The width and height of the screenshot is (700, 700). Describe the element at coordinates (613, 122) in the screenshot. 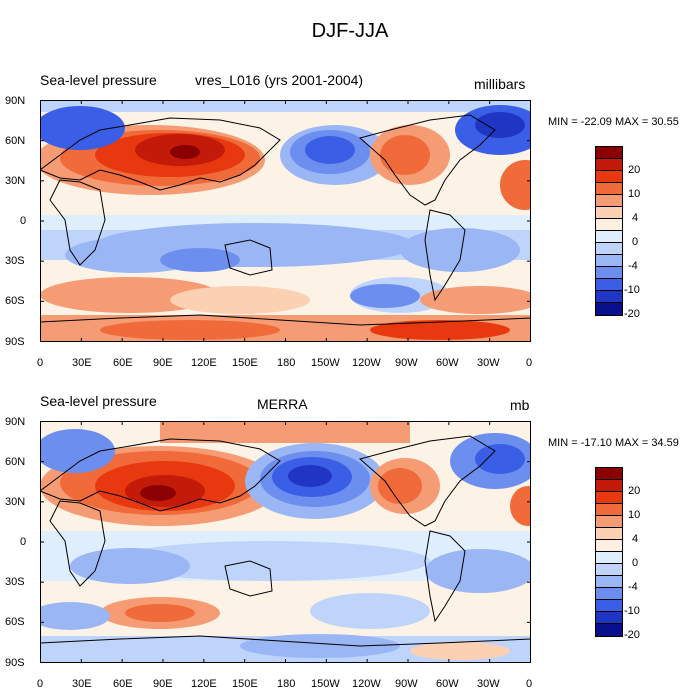

I see `panel-top-stats: MIN = -22.09 MAX = 30.55` at that location.